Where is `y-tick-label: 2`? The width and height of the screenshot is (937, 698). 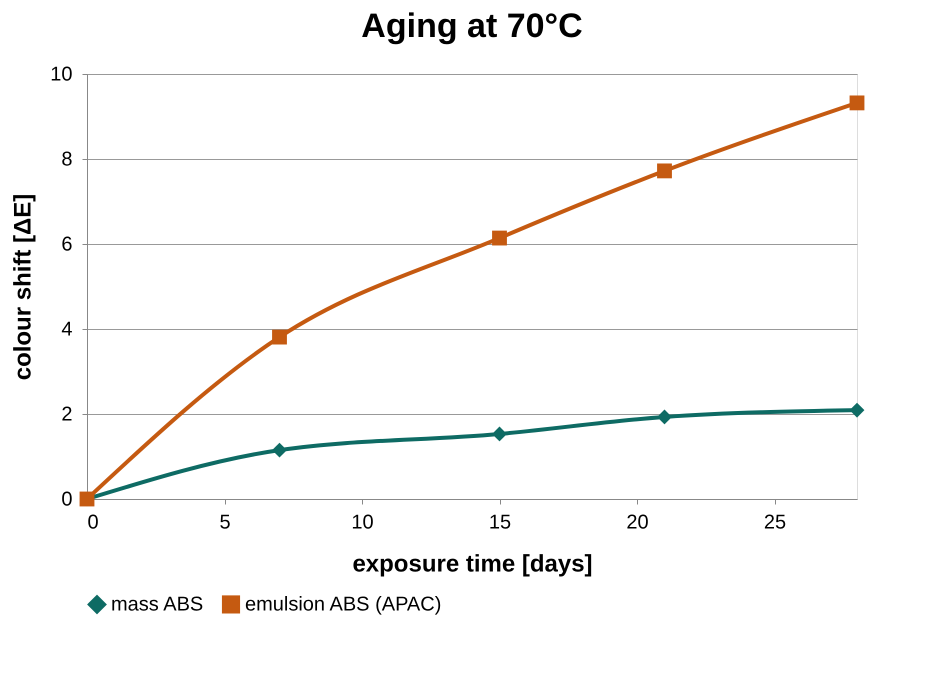 y-tick-label: 2 is located at coordinates (66, 415).